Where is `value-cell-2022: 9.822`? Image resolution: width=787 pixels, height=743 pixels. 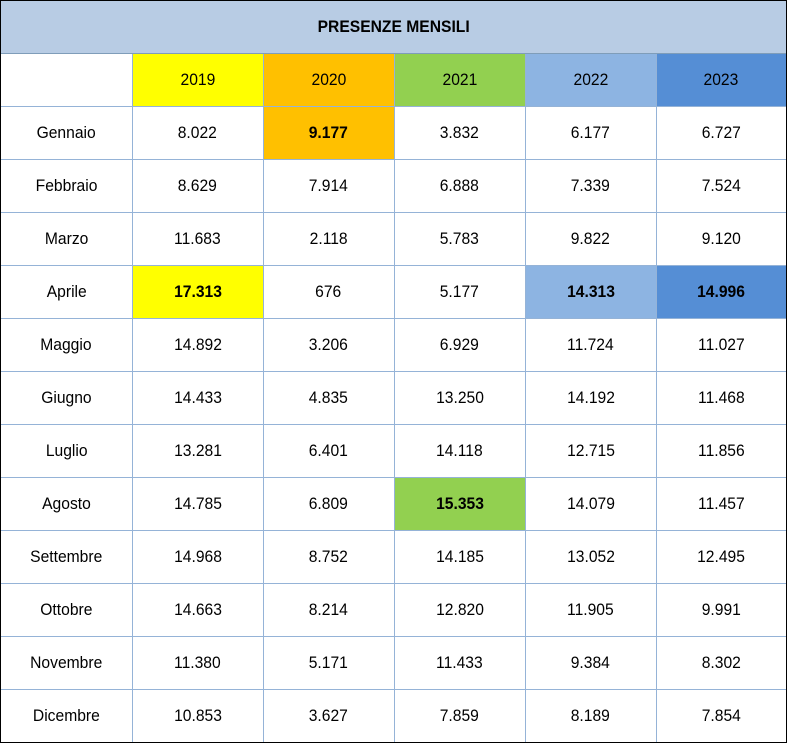
value-cell-2022: 9.822 is located at coordinates (590, 239).